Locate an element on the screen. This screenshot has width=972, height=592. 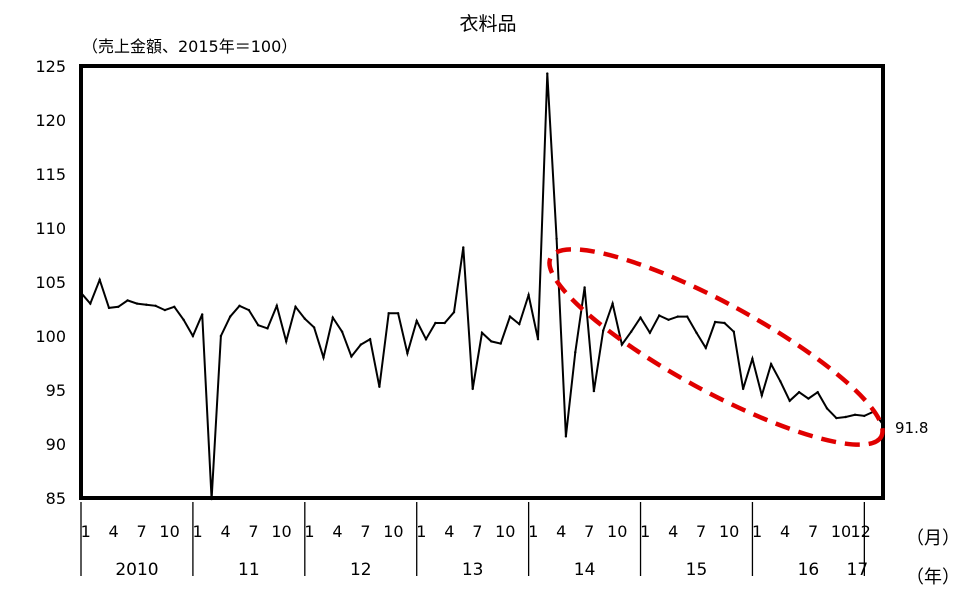
chart-subtitle: （売上金額、2015年＝100） is located at coordinates (189, 46).